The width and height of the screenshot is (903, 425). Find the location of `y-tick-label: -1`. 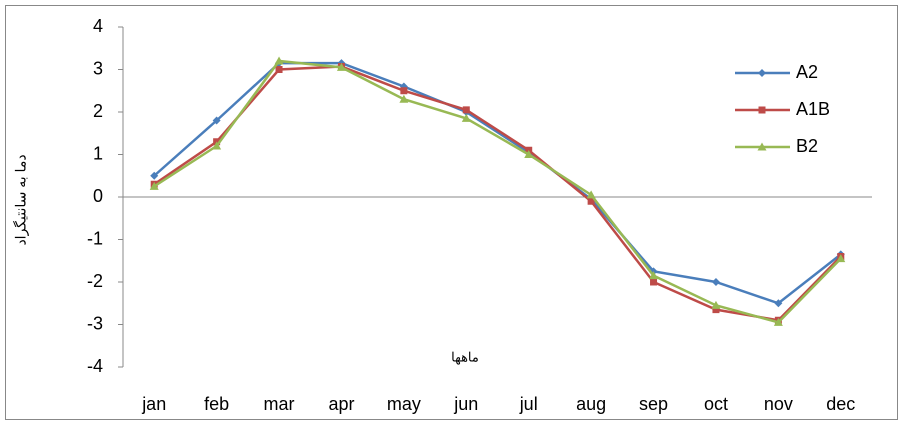

y-tick-label: -1 is located at coordinates (95, 238).